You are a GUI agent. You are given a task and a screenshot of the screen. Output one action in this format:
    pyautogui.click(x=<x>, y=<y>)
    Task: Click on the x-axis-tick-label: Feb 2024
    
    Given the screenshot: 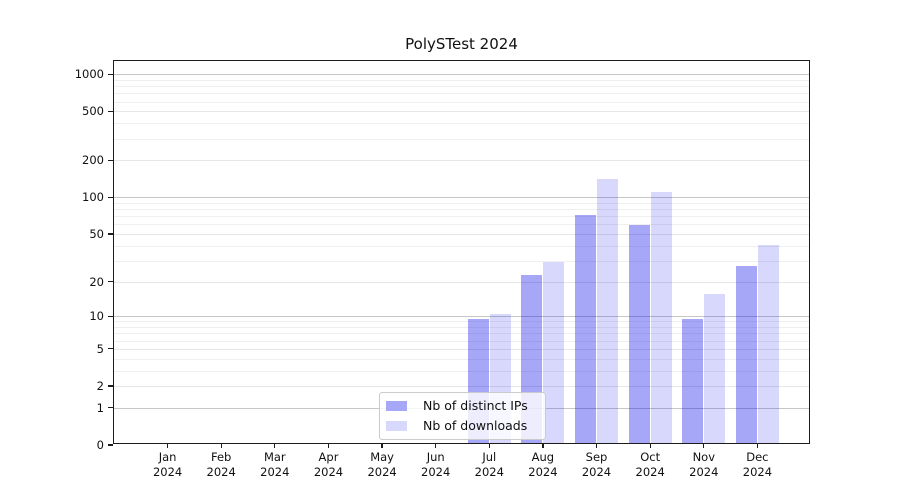 What is the action you would take?
    pyautogui.click(x=221, y=464)
    